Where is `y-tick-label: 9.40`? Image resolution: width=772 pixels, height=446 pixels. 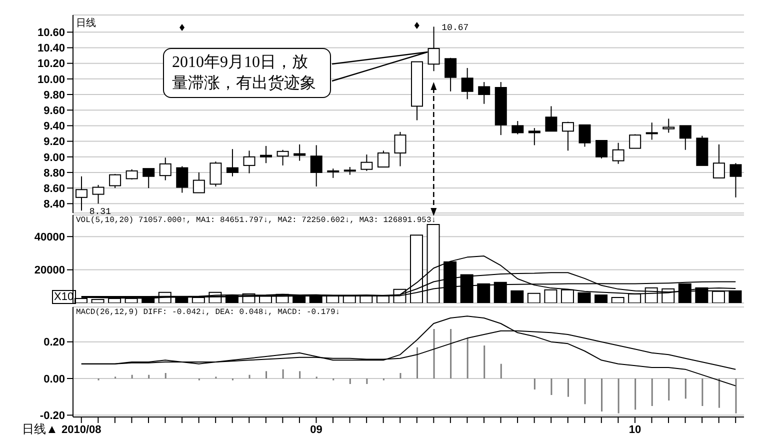
y-tick-label: 9.40 is located at coordinates (54, 126).